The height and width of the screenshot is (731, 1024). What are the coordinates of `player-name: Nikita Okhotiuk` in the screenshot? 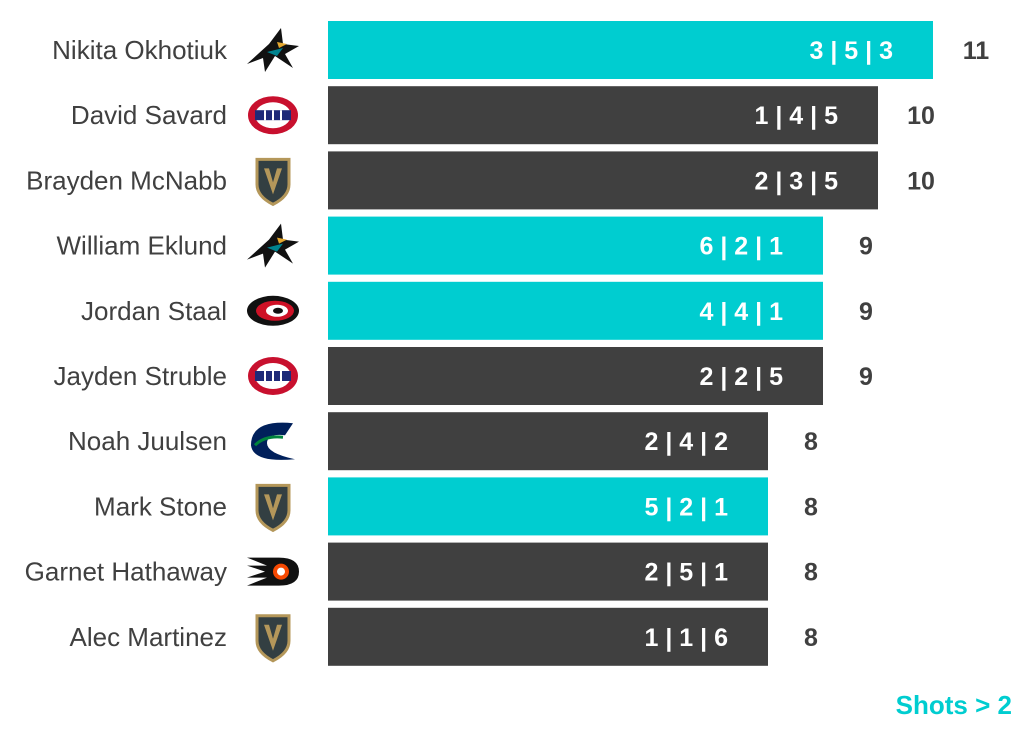 It's located at (140, 50).